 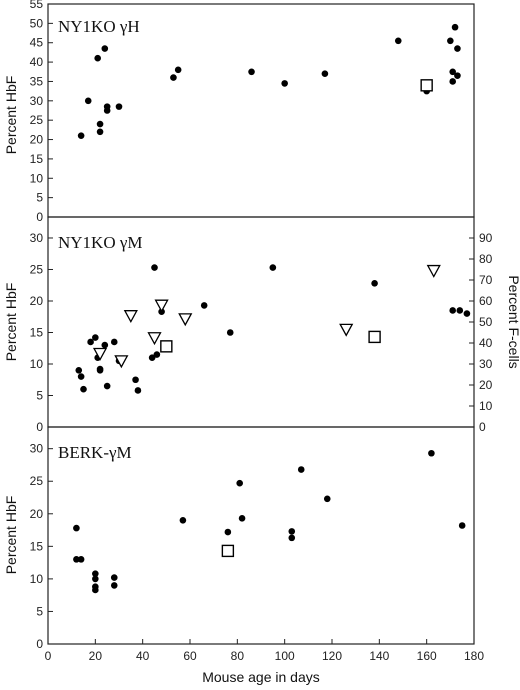 I want to click on panel-1-y-tick-label: 35, so click(x=37, y=81).